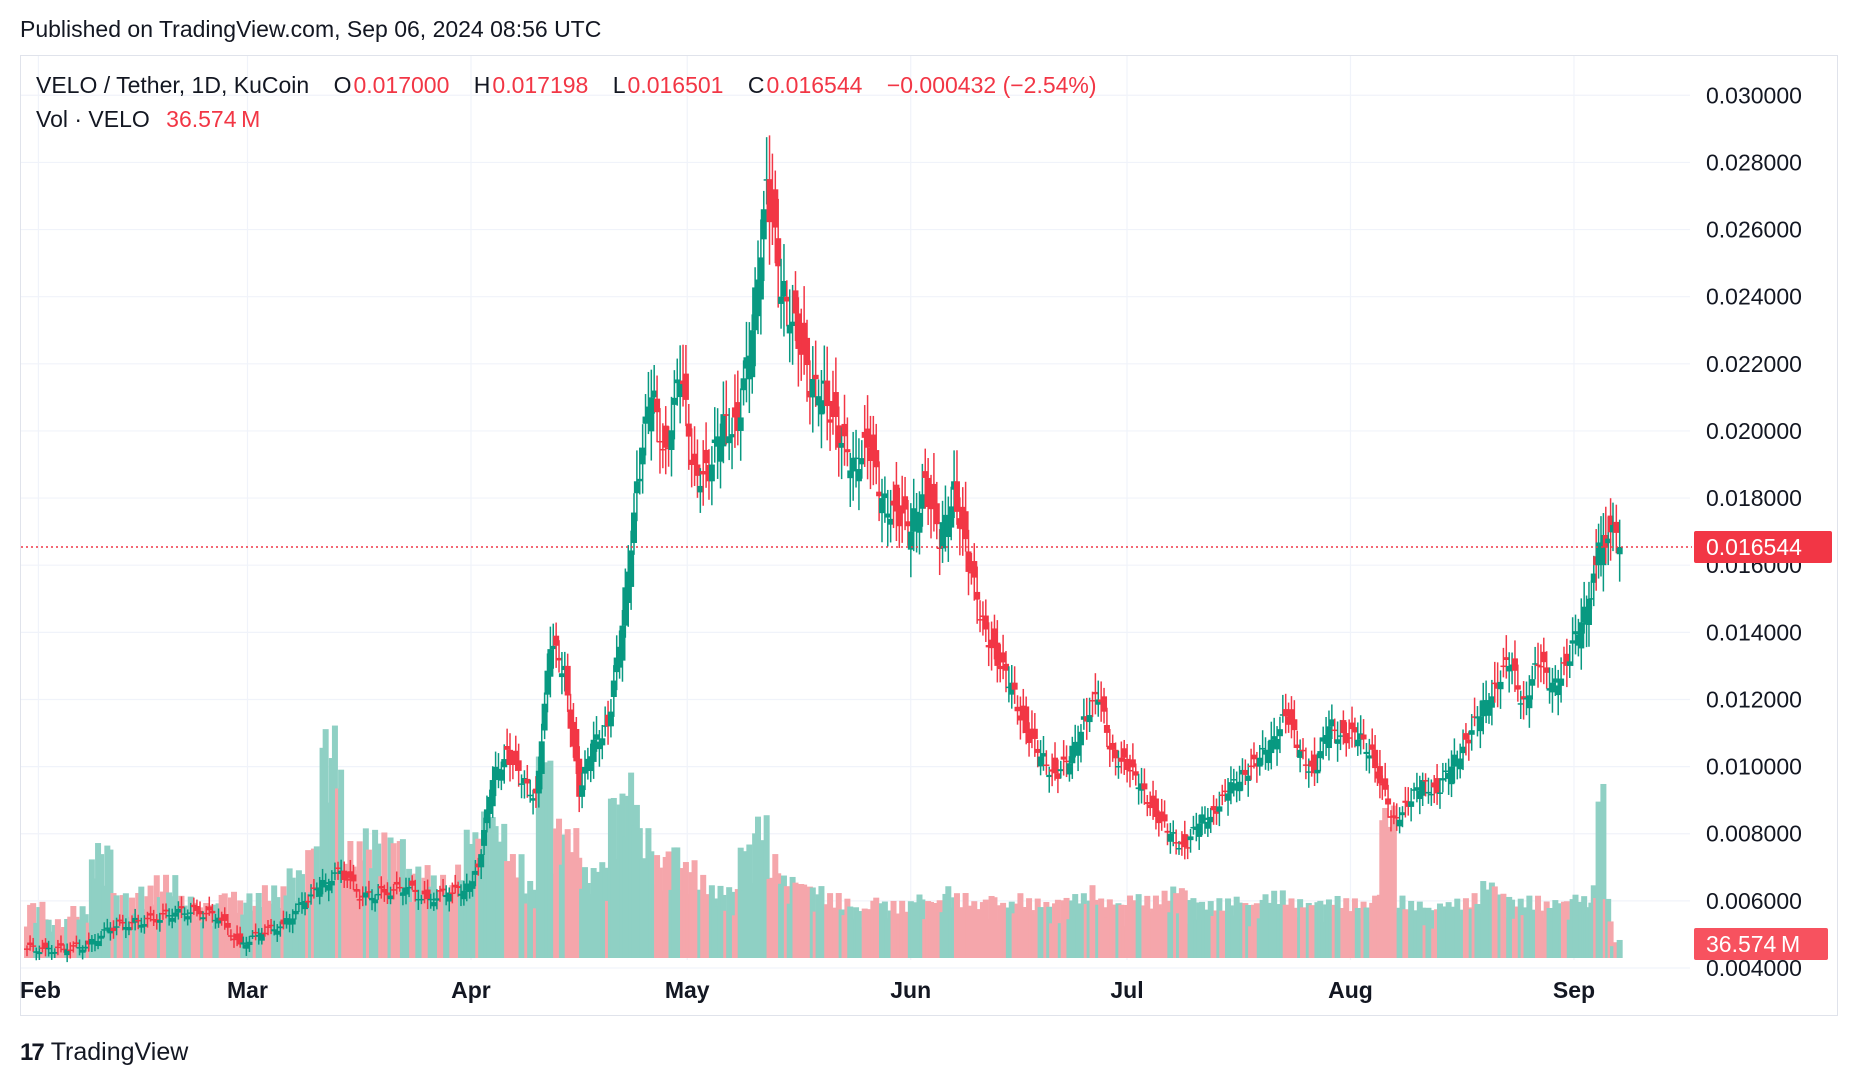 The width and height of the screenshot is (1856, 1086). Describe the element at coordinates (401, 85) in the screenshot. I see `open-value: 0.017000` at that location.